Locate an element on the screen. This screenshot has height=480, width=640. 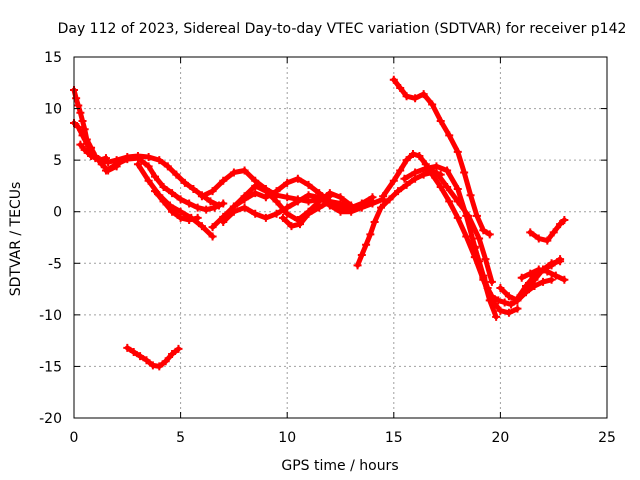
y-tick-label: 15 is located at coordinates (53, 58).